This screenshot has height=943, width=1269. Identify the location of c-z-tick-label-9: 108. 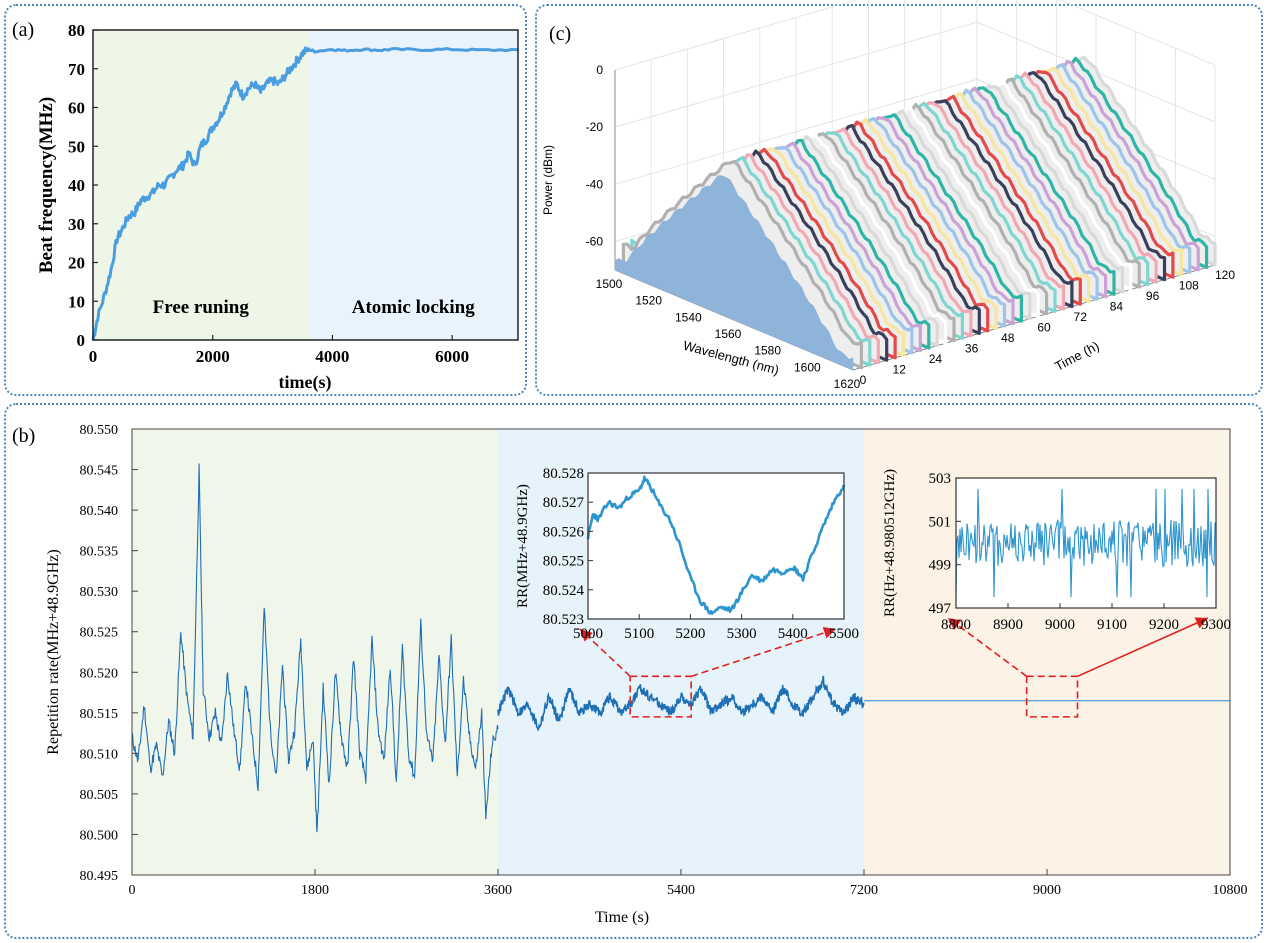
(1189, 286).